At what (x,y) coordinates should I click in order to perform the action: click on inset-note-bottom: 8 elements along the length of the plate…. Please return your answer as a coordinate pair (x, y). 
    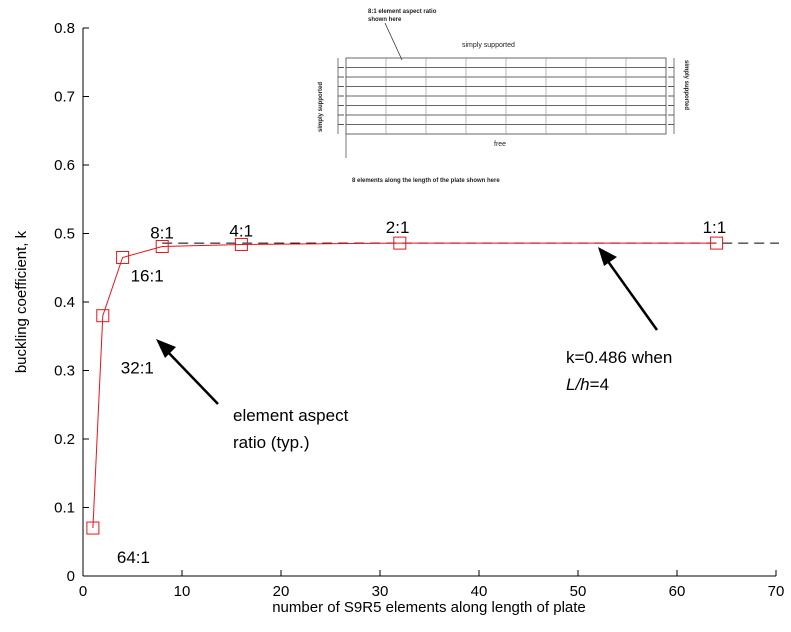
    Looking at the image, I should click on (426, 181).